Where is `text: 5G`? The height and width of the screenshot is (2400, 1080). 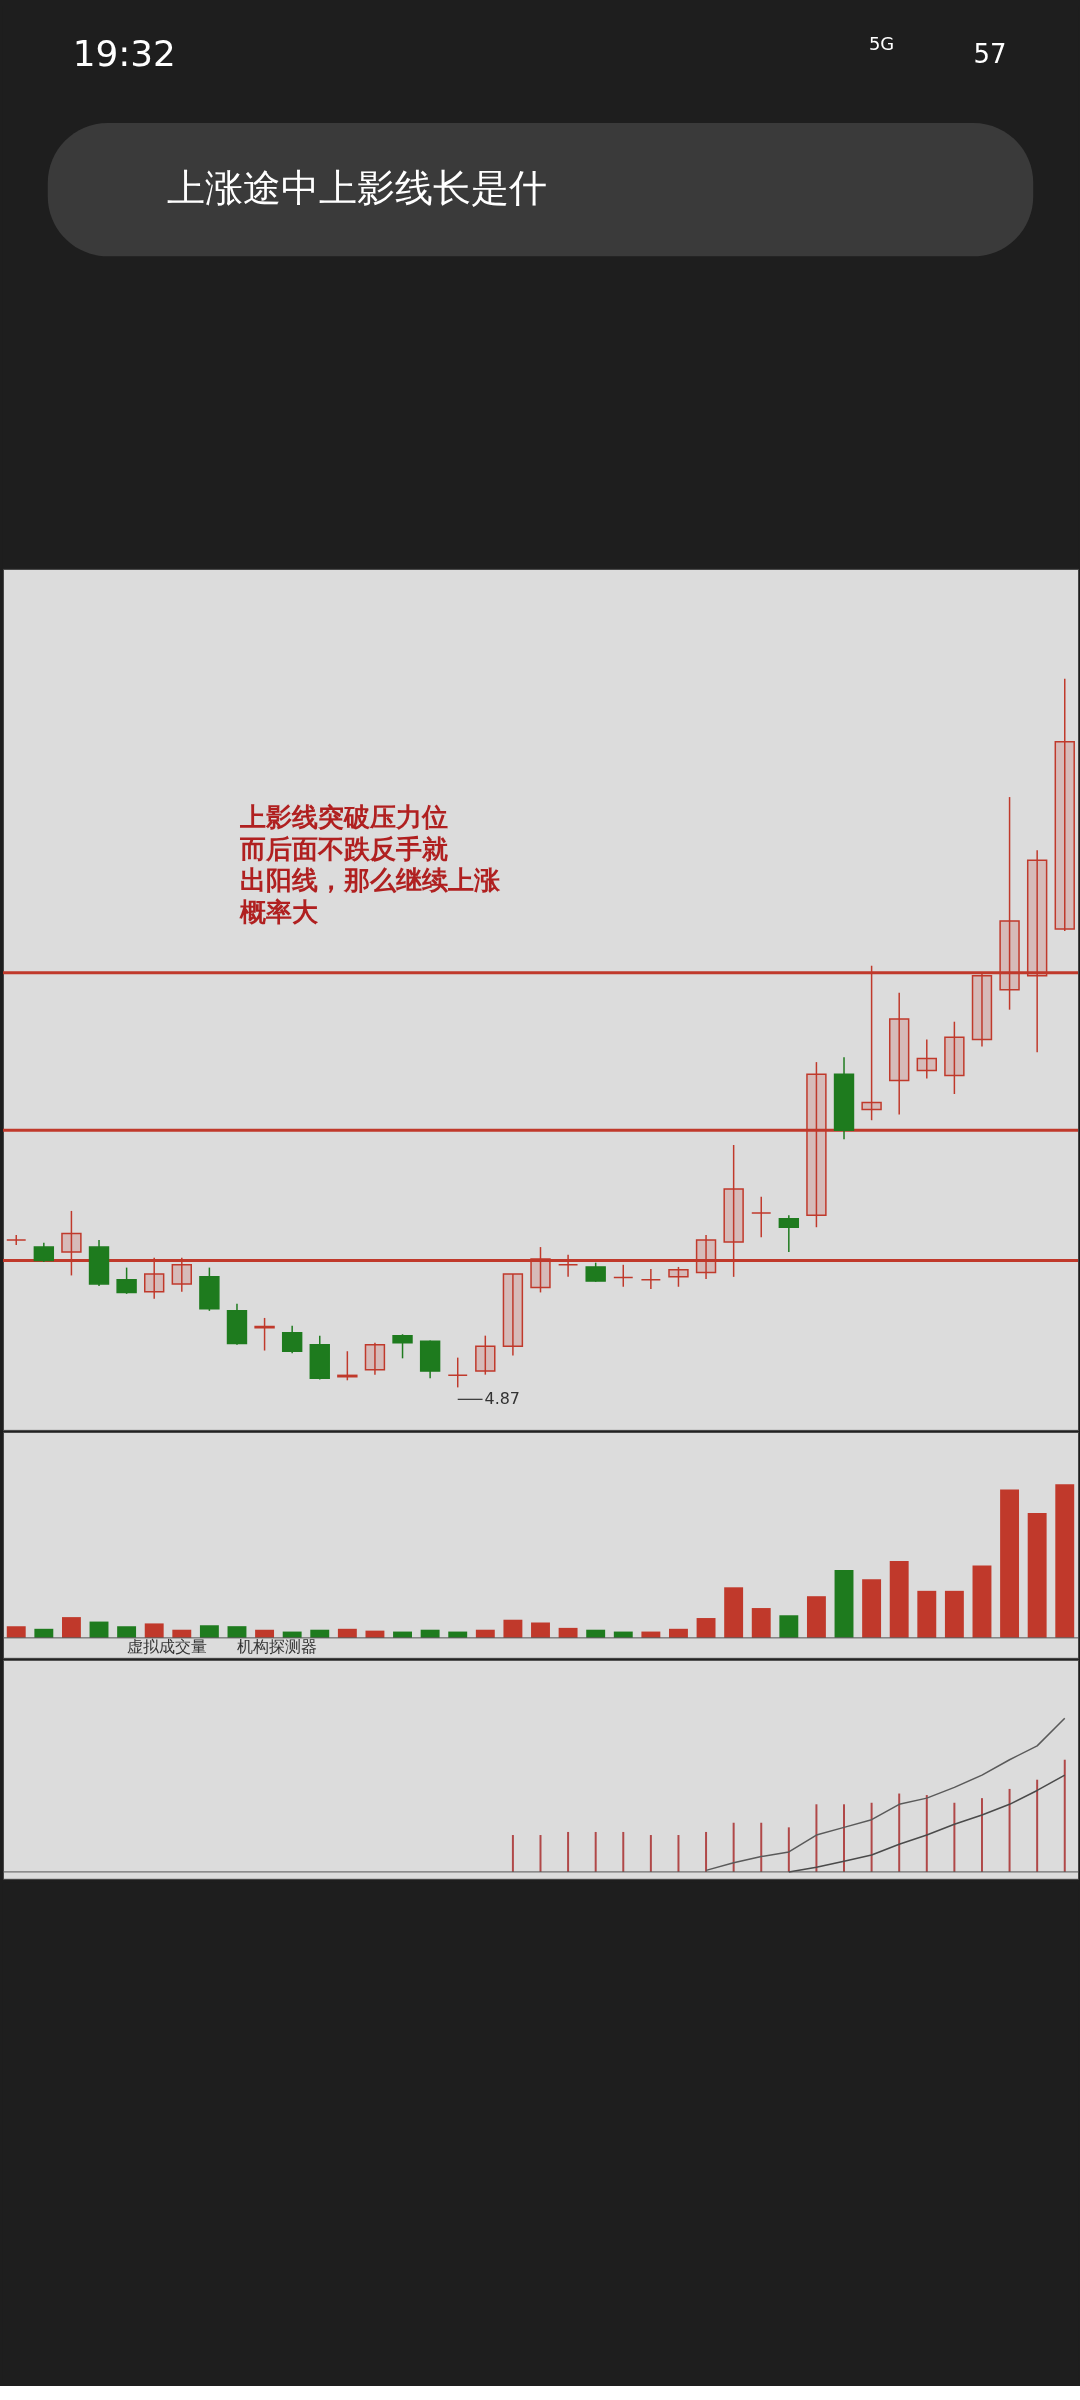
text: 5G is located at coordinates (881, 44).